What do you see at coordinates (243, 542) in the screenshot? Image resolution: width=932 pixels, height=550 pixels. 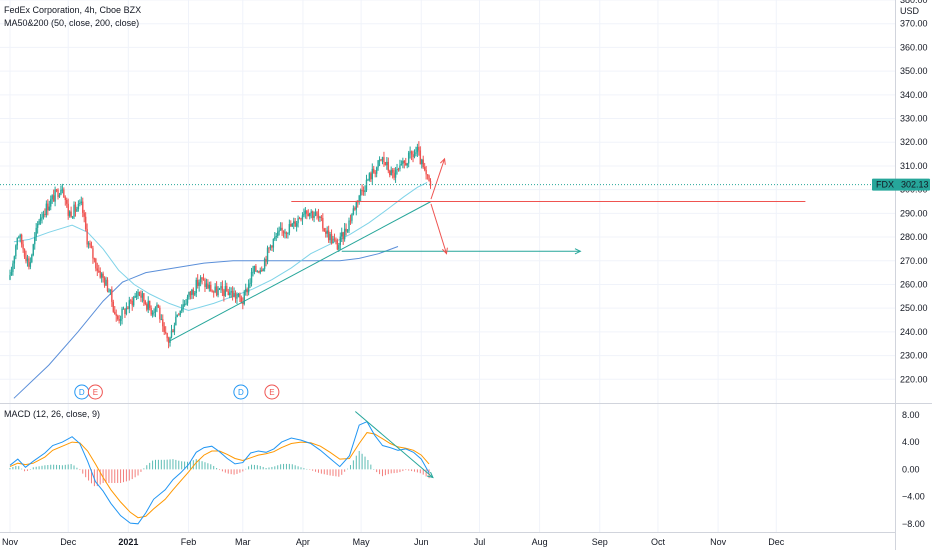 I see `time-tick-label: Mar` at bounding box center [243, 542].